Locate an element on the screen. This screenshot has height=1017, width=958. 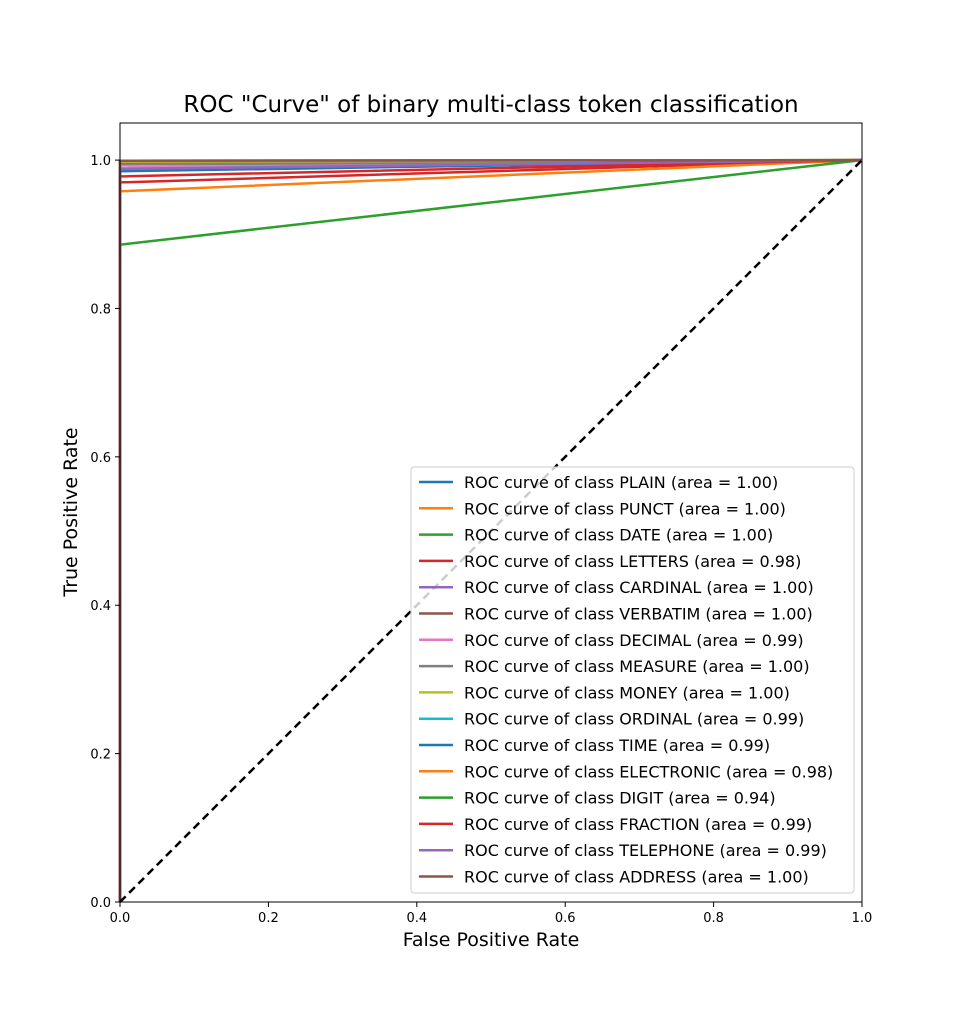
x-tick-label: 0.0 is located at coordinates (120, 918).